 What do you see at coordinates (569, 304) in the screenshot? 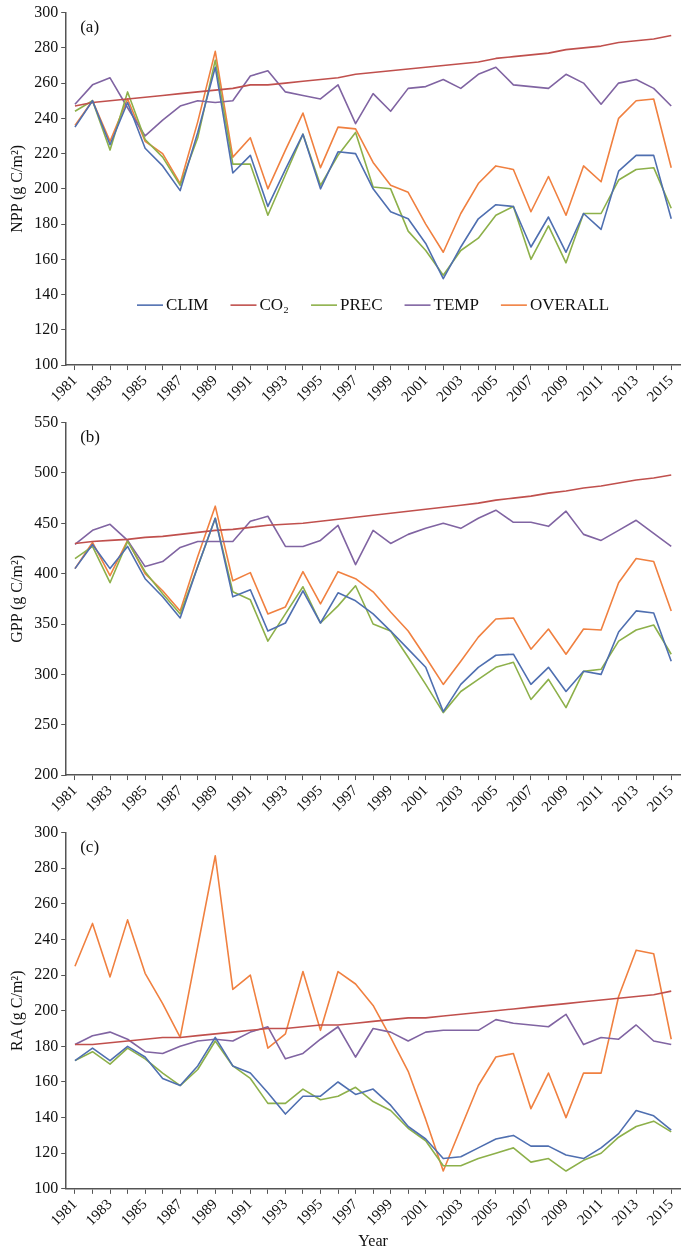
I see `legend-label: OVERALL` at bounding box center [569, 304].